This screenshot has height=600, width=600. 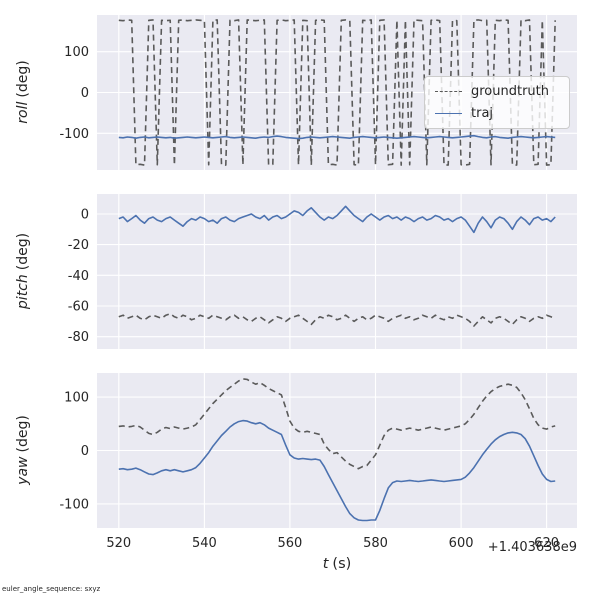 I want to click on xtick-label: 600, so click(x=461, y=543).